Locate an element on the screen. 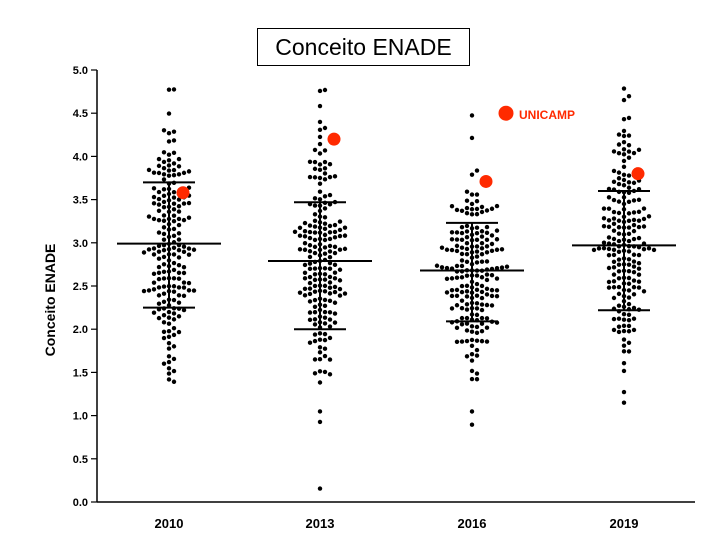 This screenshot has width=727, height=560. unicamp-point-2019 is located at coordinates (638, 174).